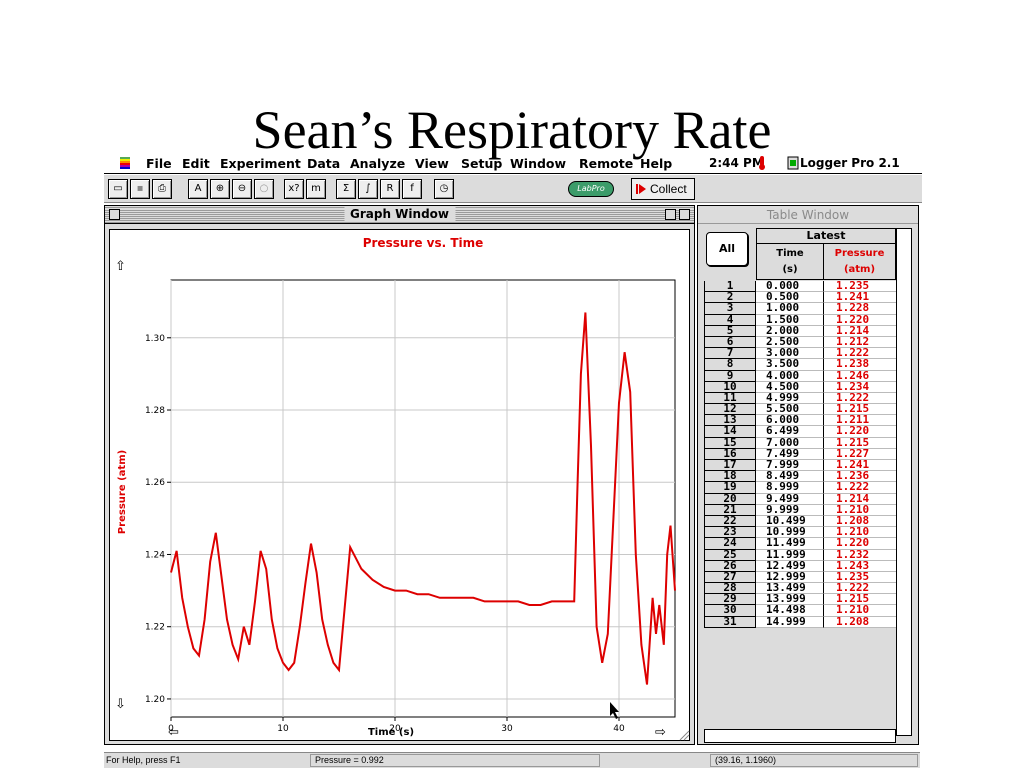 The width and height of the screenshot is (1024, 768). I want to click on pressure-cell: 1.211, so click(860, 420).